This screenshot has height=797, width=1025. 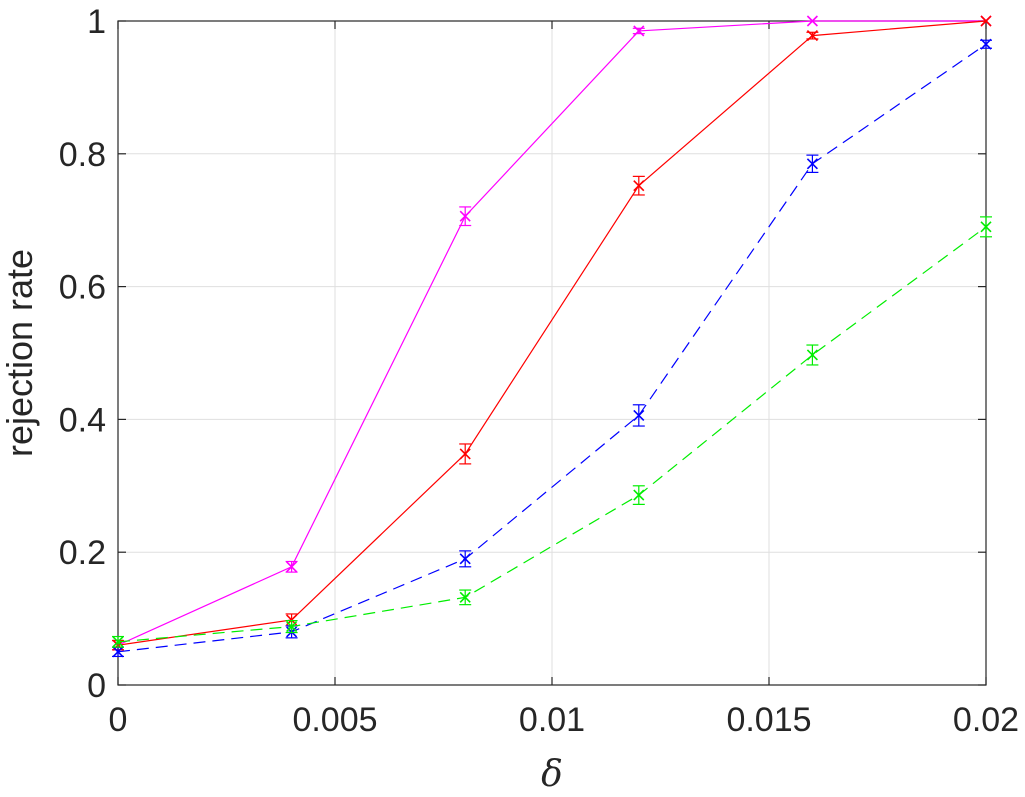 What do you see at coordinates (768, 720) in the screenshot?
I see `x-tick-label: 0.015` at bounding box center [768, 720].